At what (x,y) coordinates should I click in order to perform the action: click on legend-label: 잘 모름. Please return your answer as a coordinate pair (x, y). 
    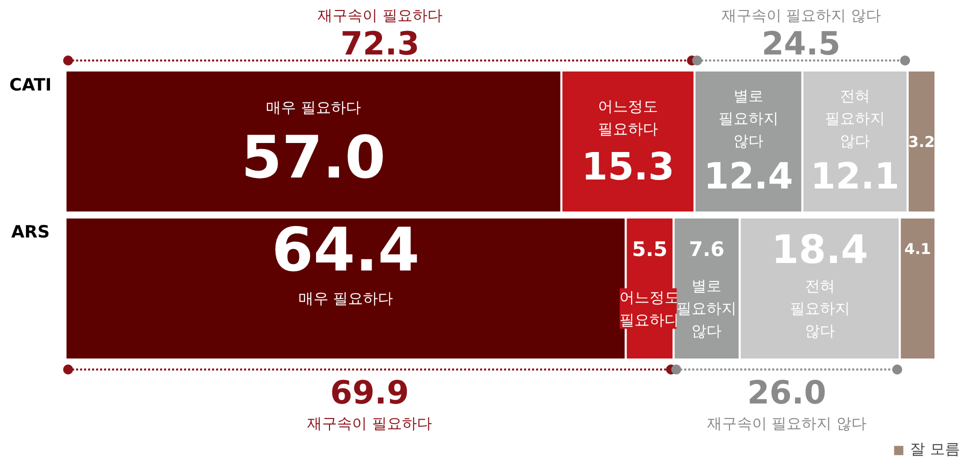
    Looking at the image, I should click on (935, 449).